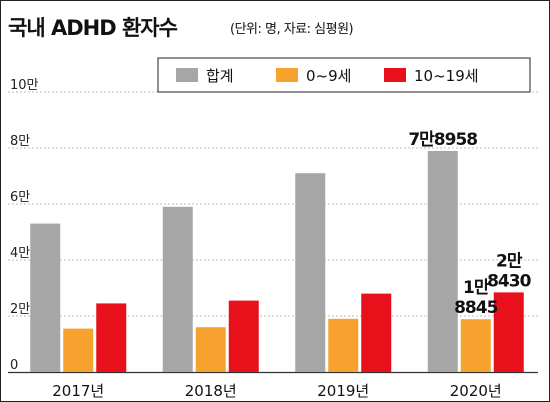 This screenshot has height=402, width=550. What do you see at coordinates (20, 197) in the screenshot?
I see `y-tick-label: 6만` at bounding box center [20, 197].